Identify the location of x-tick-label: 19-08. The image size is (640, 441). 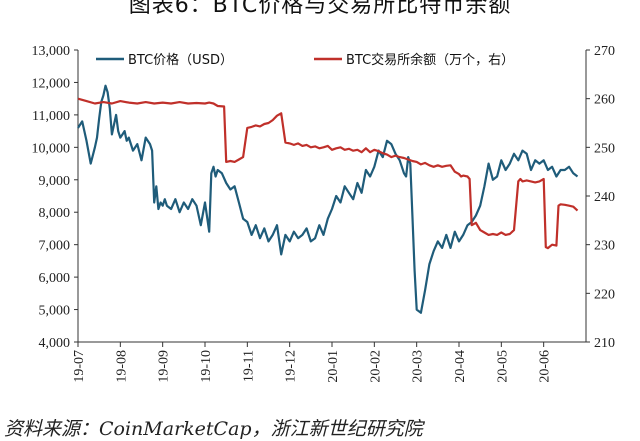
(121, 366).